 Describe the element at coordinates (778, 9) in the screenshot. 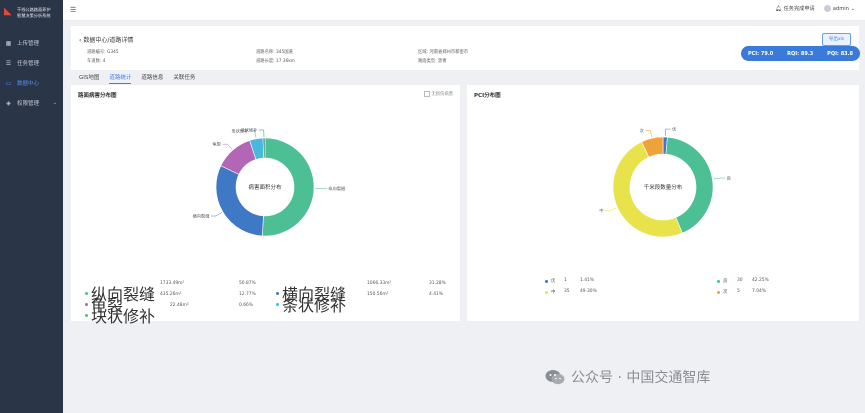

I see `bell-icon: 🔔︎` at that location.